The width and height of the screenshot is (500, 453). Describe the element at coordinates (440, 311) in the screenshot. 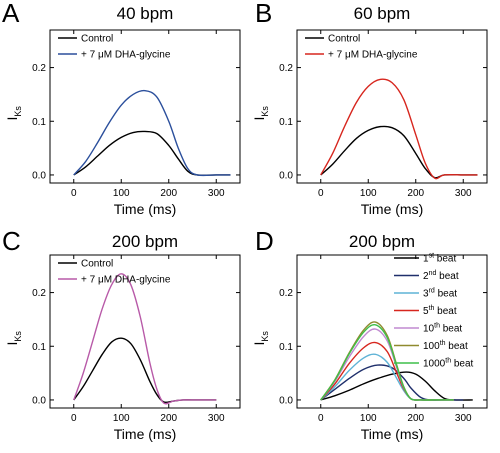

I see `legend-label: 5th beat` at that location.